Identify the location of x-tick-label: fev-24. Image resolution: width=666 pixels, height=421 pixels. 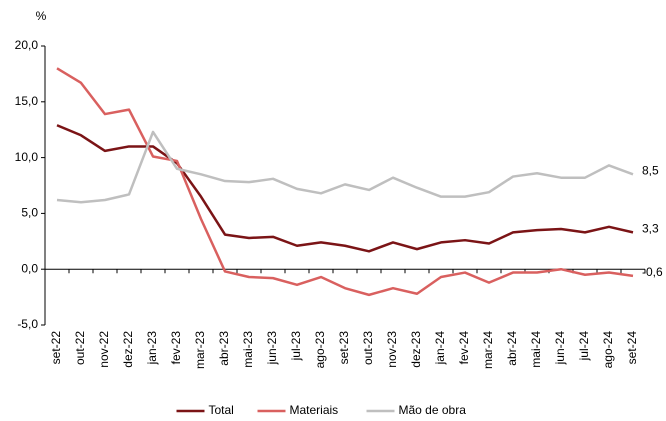
(464, 348).